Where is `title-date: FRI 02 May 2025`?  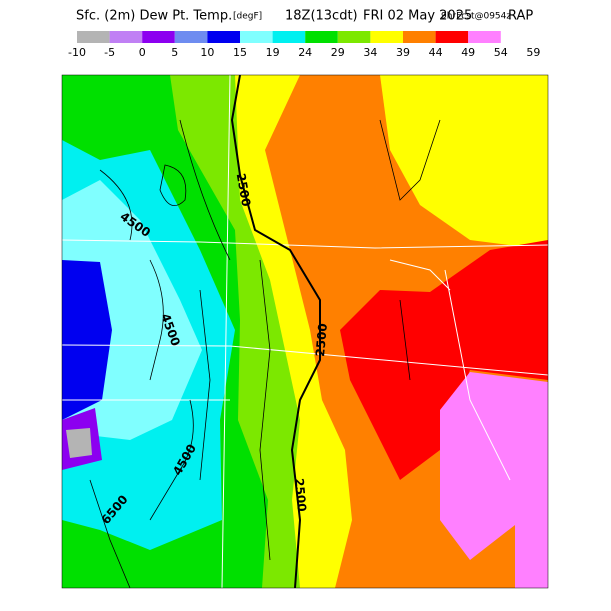
title-date: FRI 02 May 2025 is located at coordinates (417, 16).